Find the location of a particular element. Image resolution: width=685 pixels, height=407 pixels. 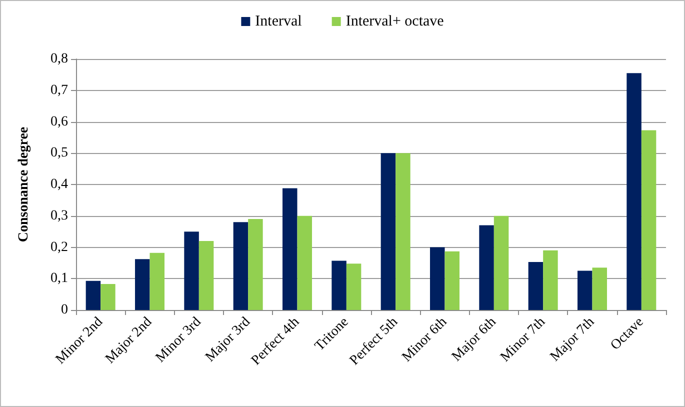

y-tick-label: 0,6 is located at coordinates (59, 122).